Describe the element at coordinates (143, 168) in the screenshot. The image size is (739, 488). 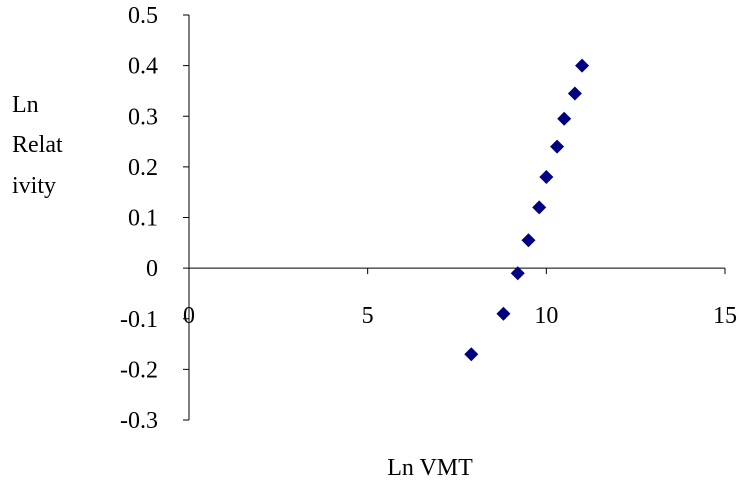
I see `y-tick-label: 0.2` at that location.